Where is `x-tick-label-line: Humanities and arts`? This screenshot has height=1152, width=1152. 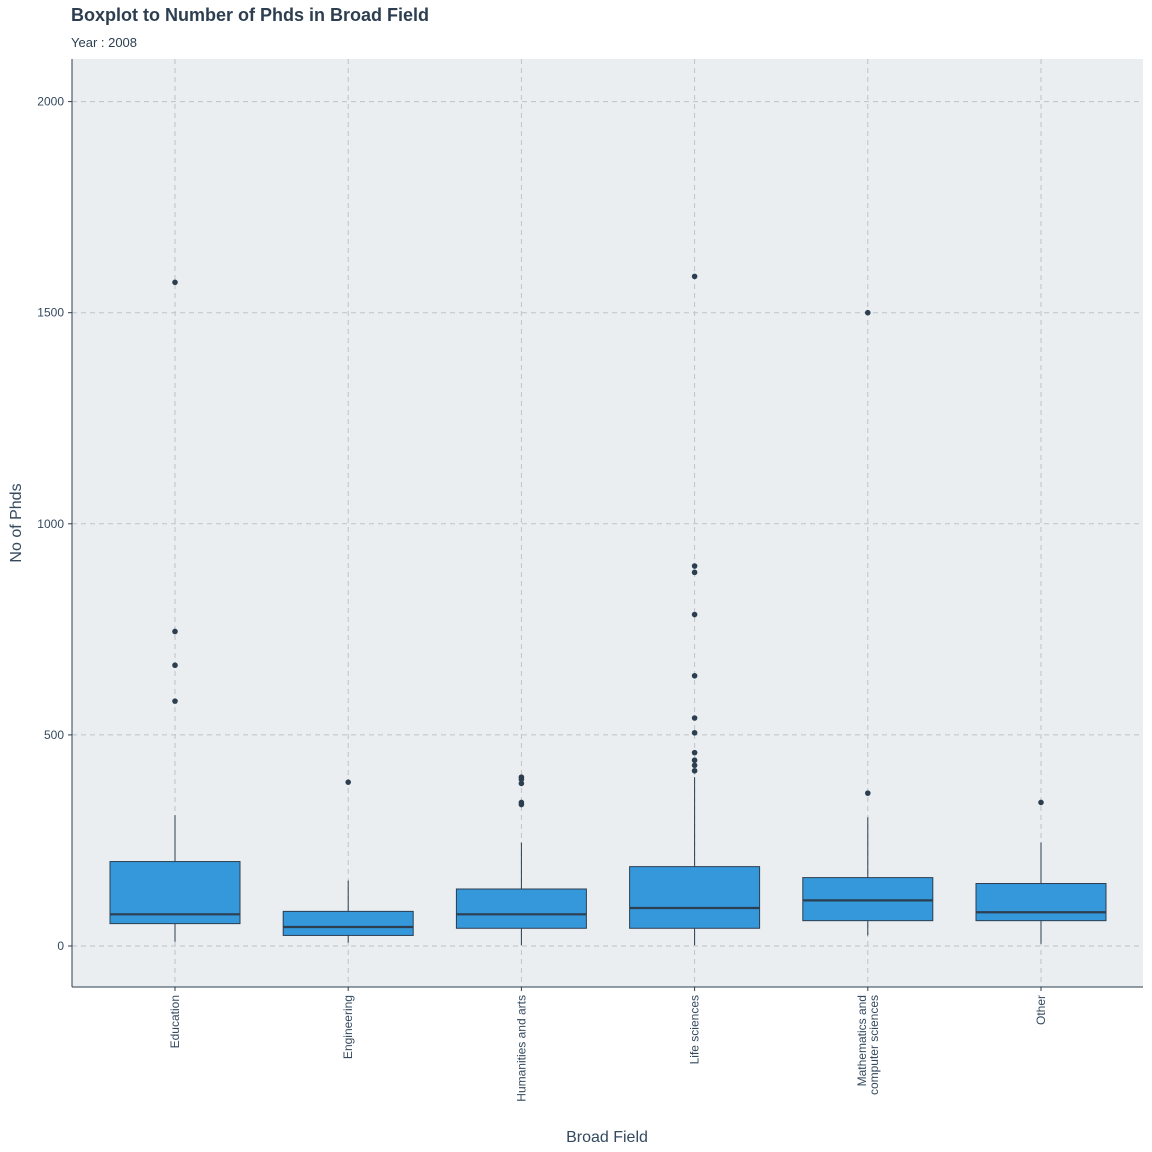 x-tick-label-line: Humanities and arts is located at coordinates (521, 1048).